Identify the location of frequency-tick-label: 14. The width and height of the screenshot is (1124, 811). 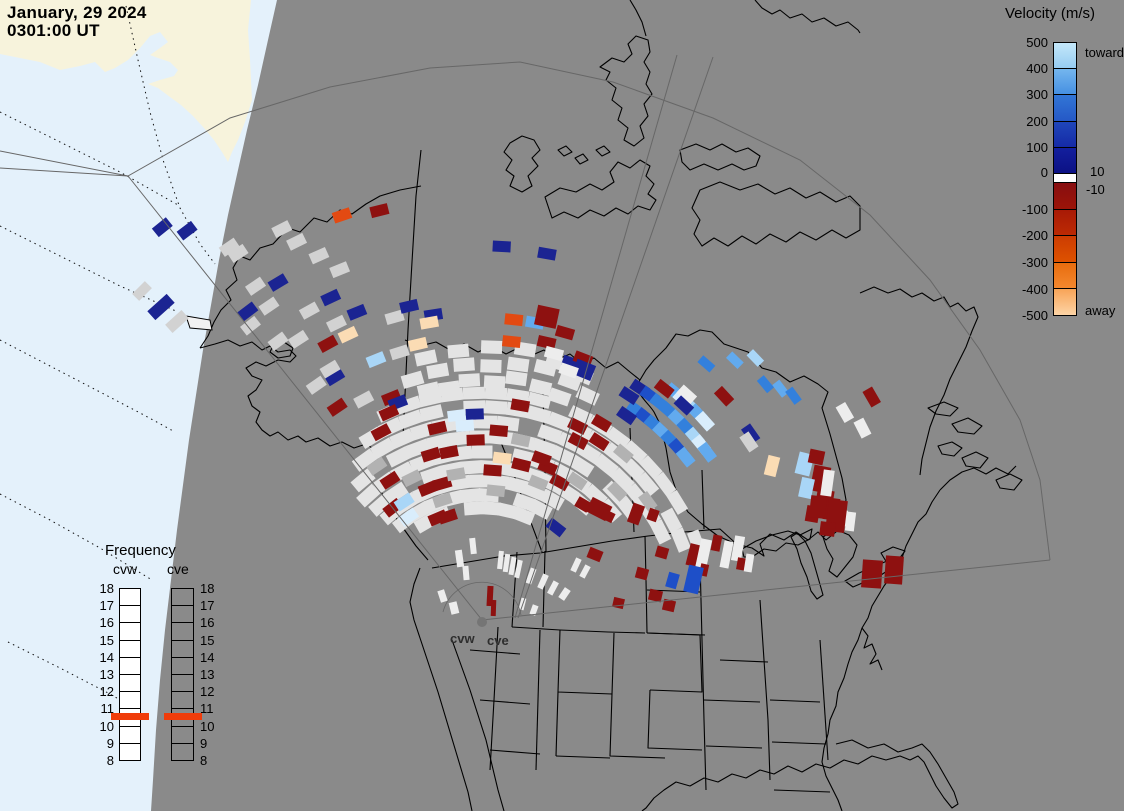
(207, 657).